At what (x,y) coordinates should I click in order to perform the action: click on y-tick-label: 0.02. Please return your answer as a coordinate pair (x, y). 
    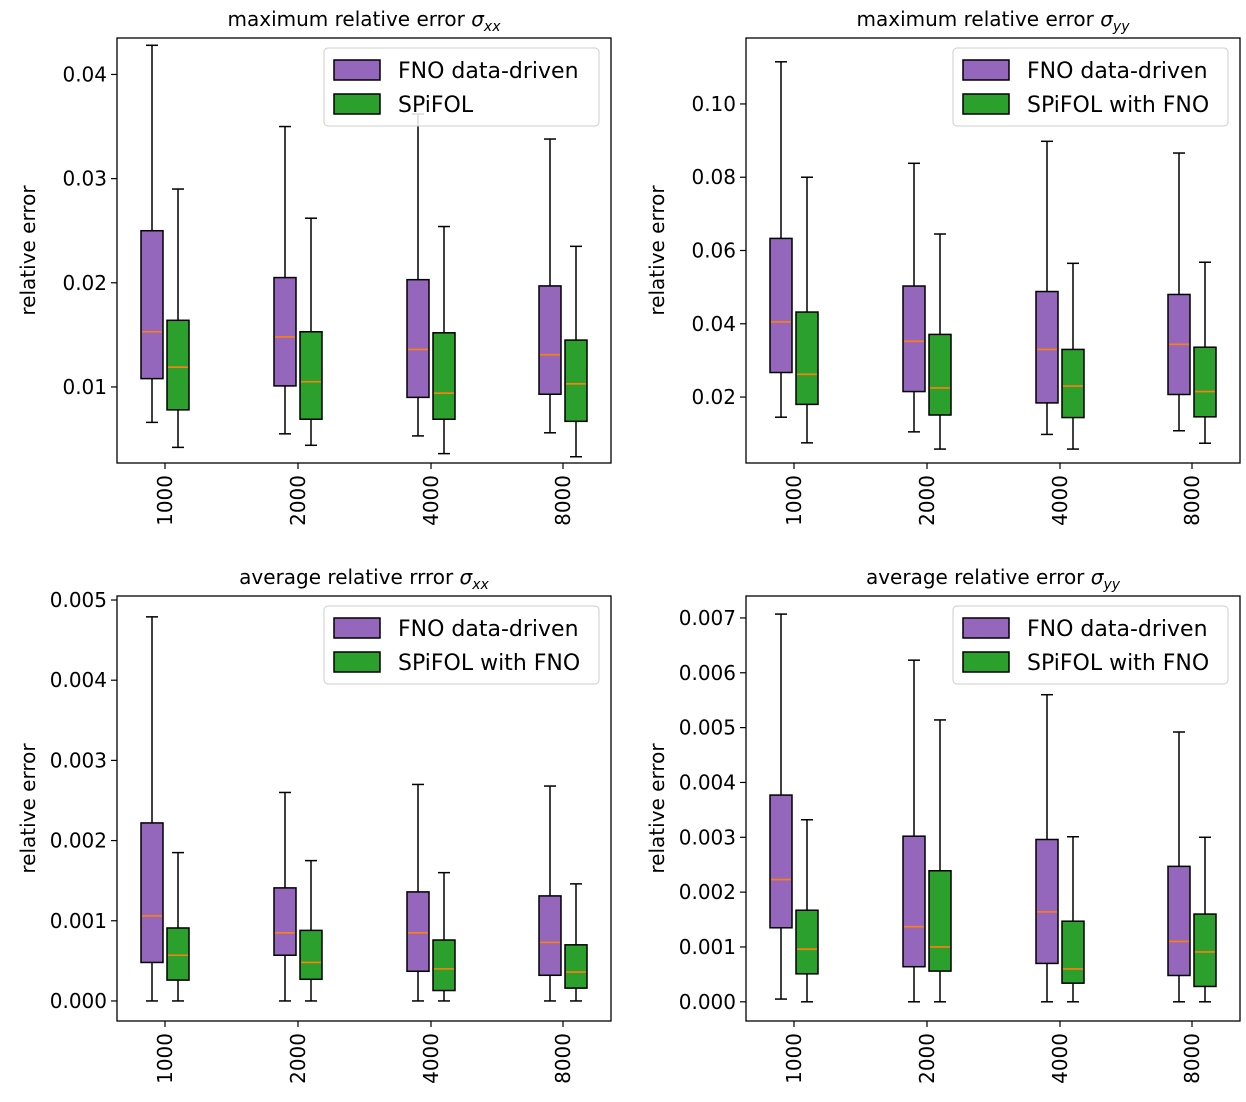
    Looking at the image, I should click on (84, 283).